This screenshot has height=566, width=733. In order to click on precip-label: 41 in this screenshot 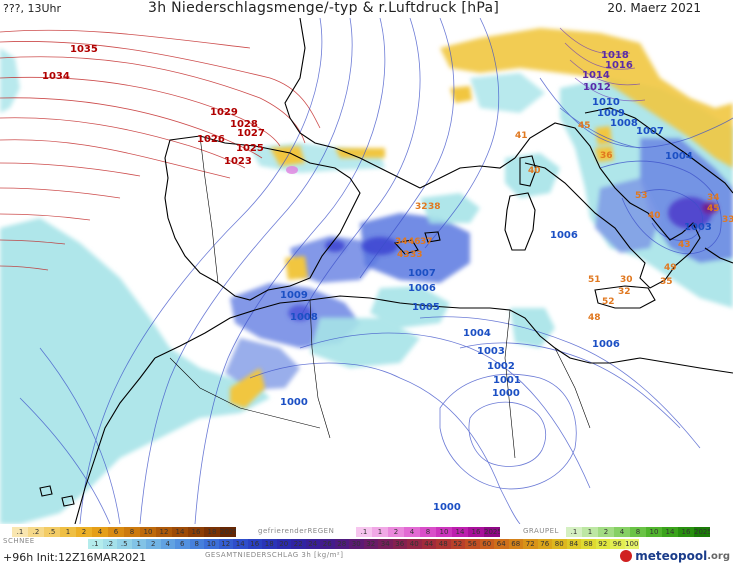, I will do `click(521, 136)`.